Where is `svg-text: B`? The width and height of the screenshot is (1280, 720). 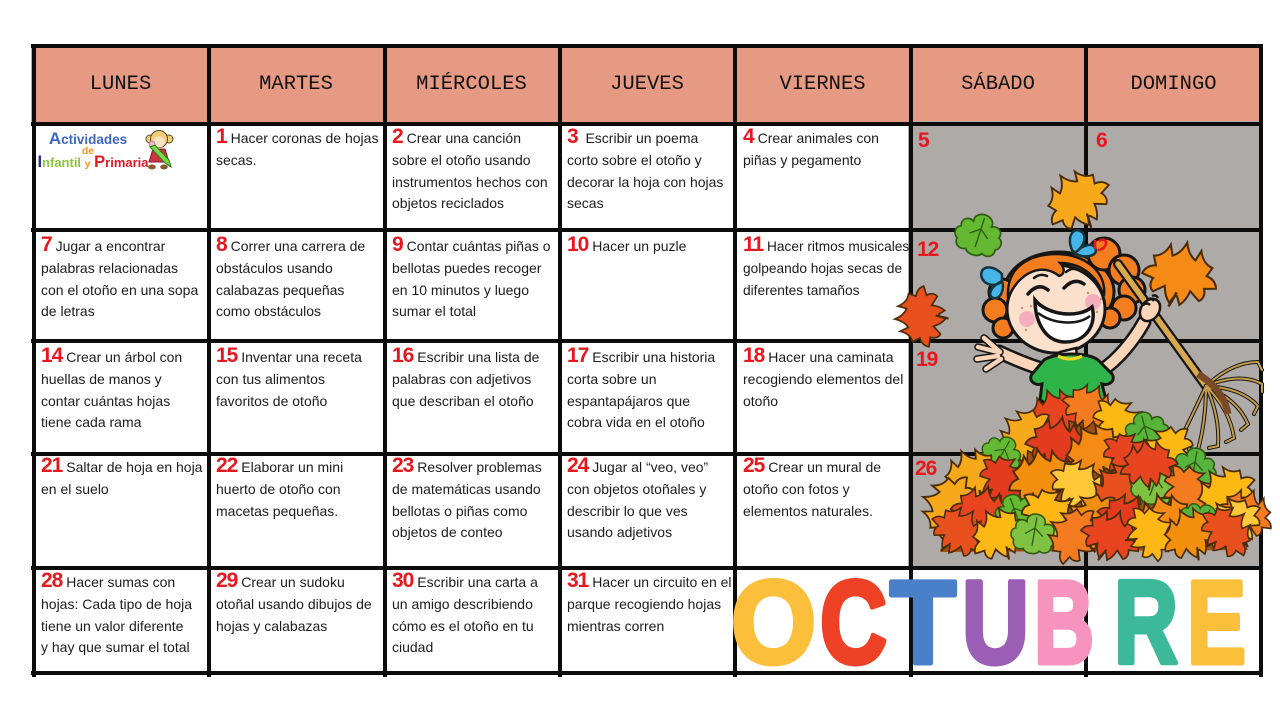
svg-text: B is located at coordinates (1064, 623).